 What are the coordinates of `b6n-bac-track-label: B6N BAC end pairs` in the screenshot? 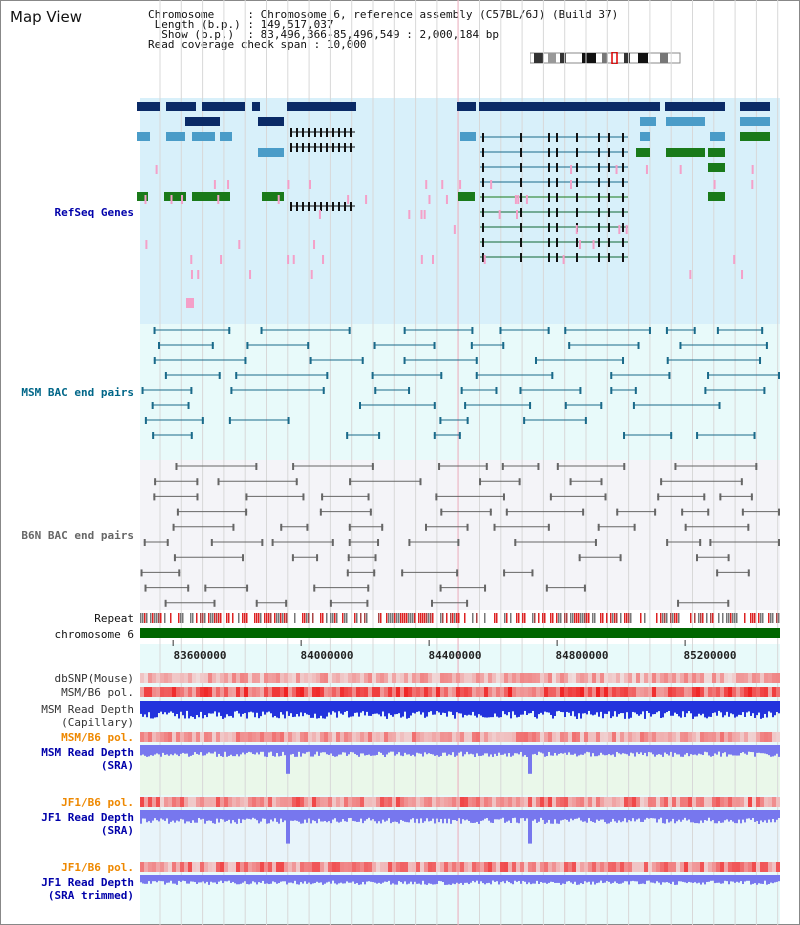 It's located at (69, 535).